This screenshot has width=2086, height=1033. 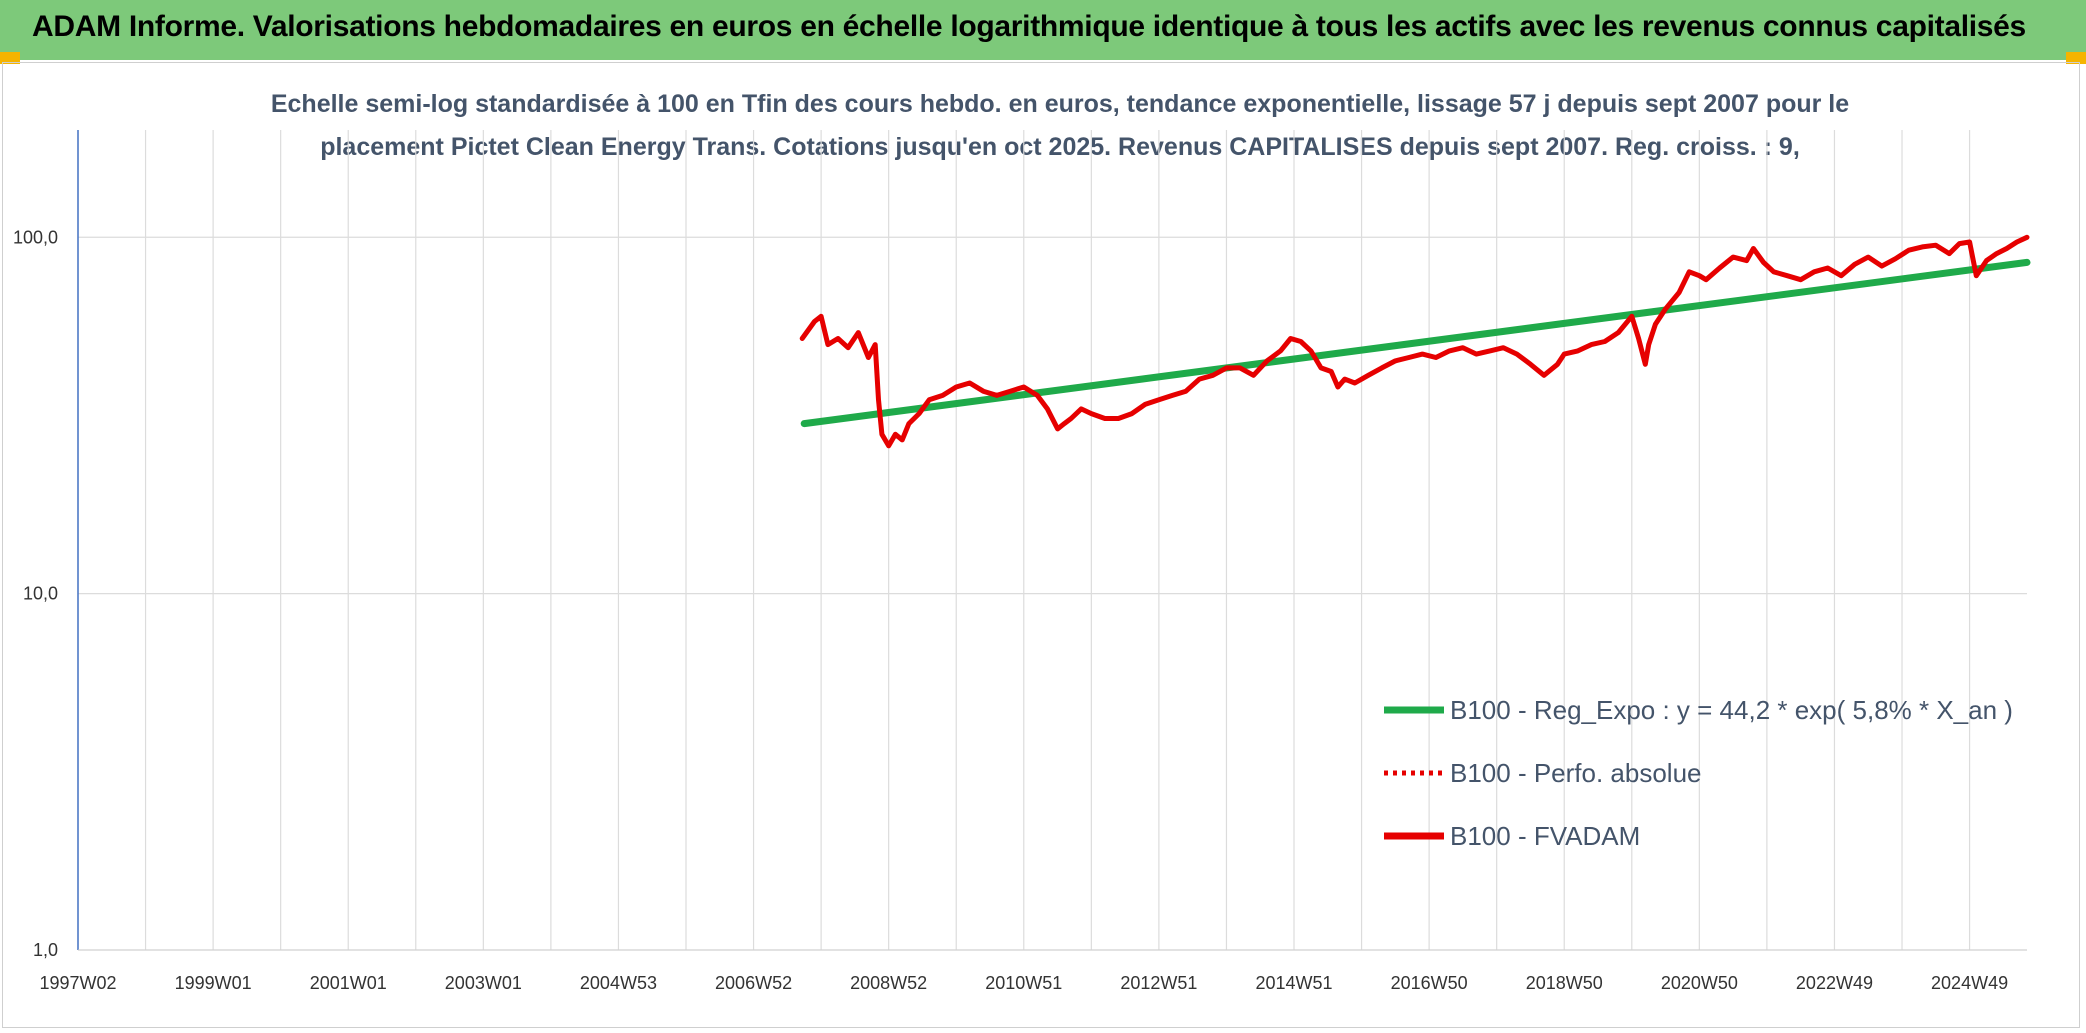 What do you see at coordinates (618, 983) in the screenshot?
I see `x-tick-label: 2004W53` at bounding box center [618, 983].